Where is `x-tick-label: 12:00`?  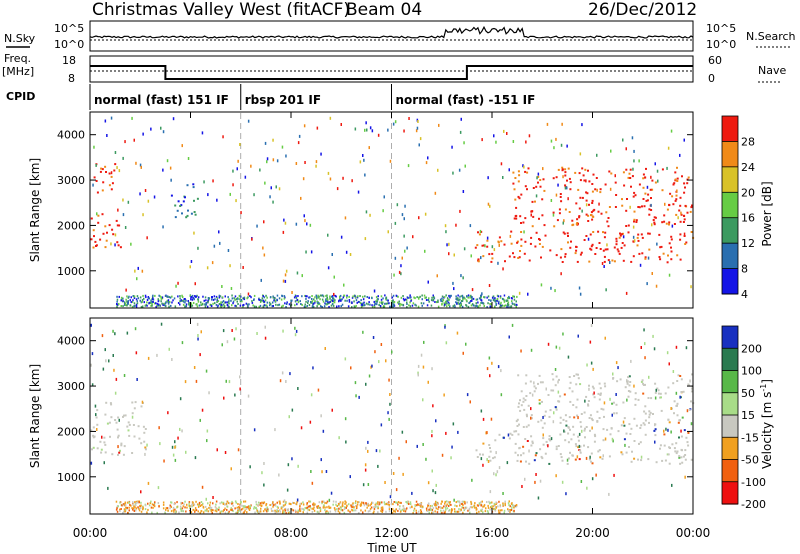 x-tick-label: 12:00 is located at coordinates (391, 533).